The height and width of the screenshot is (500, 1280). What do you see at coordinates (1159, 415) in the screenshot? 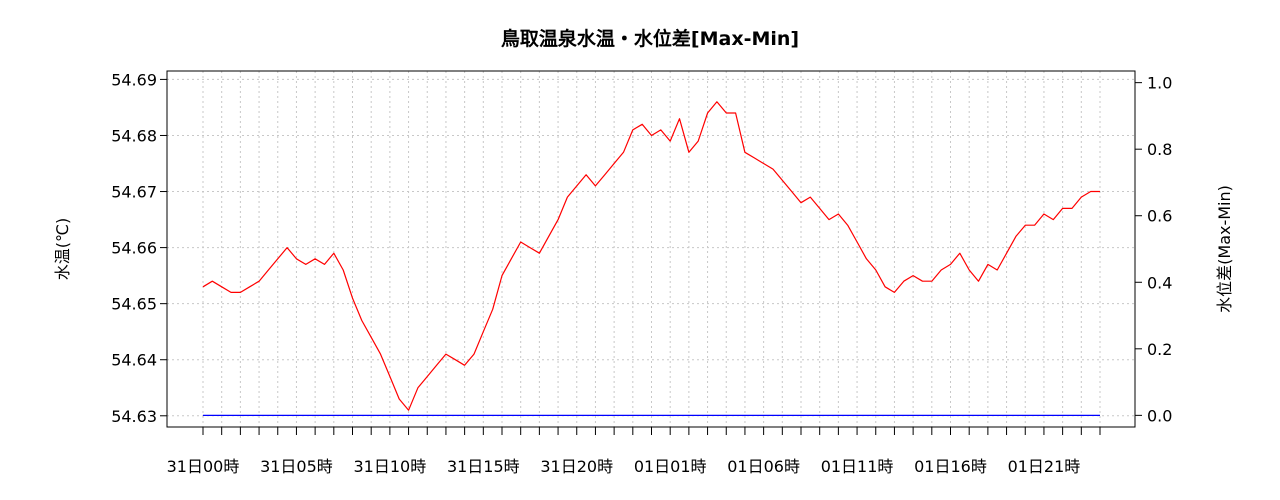
I see `right-tick-label: 0.0` at bounding box center [1159, 415].